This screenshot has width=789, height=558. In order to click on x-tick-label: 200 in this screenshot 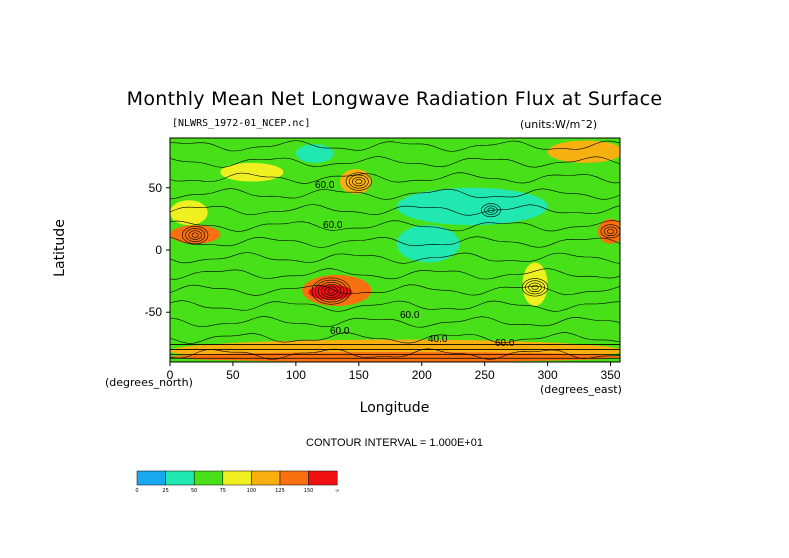, I will do `click(422, 375)`.